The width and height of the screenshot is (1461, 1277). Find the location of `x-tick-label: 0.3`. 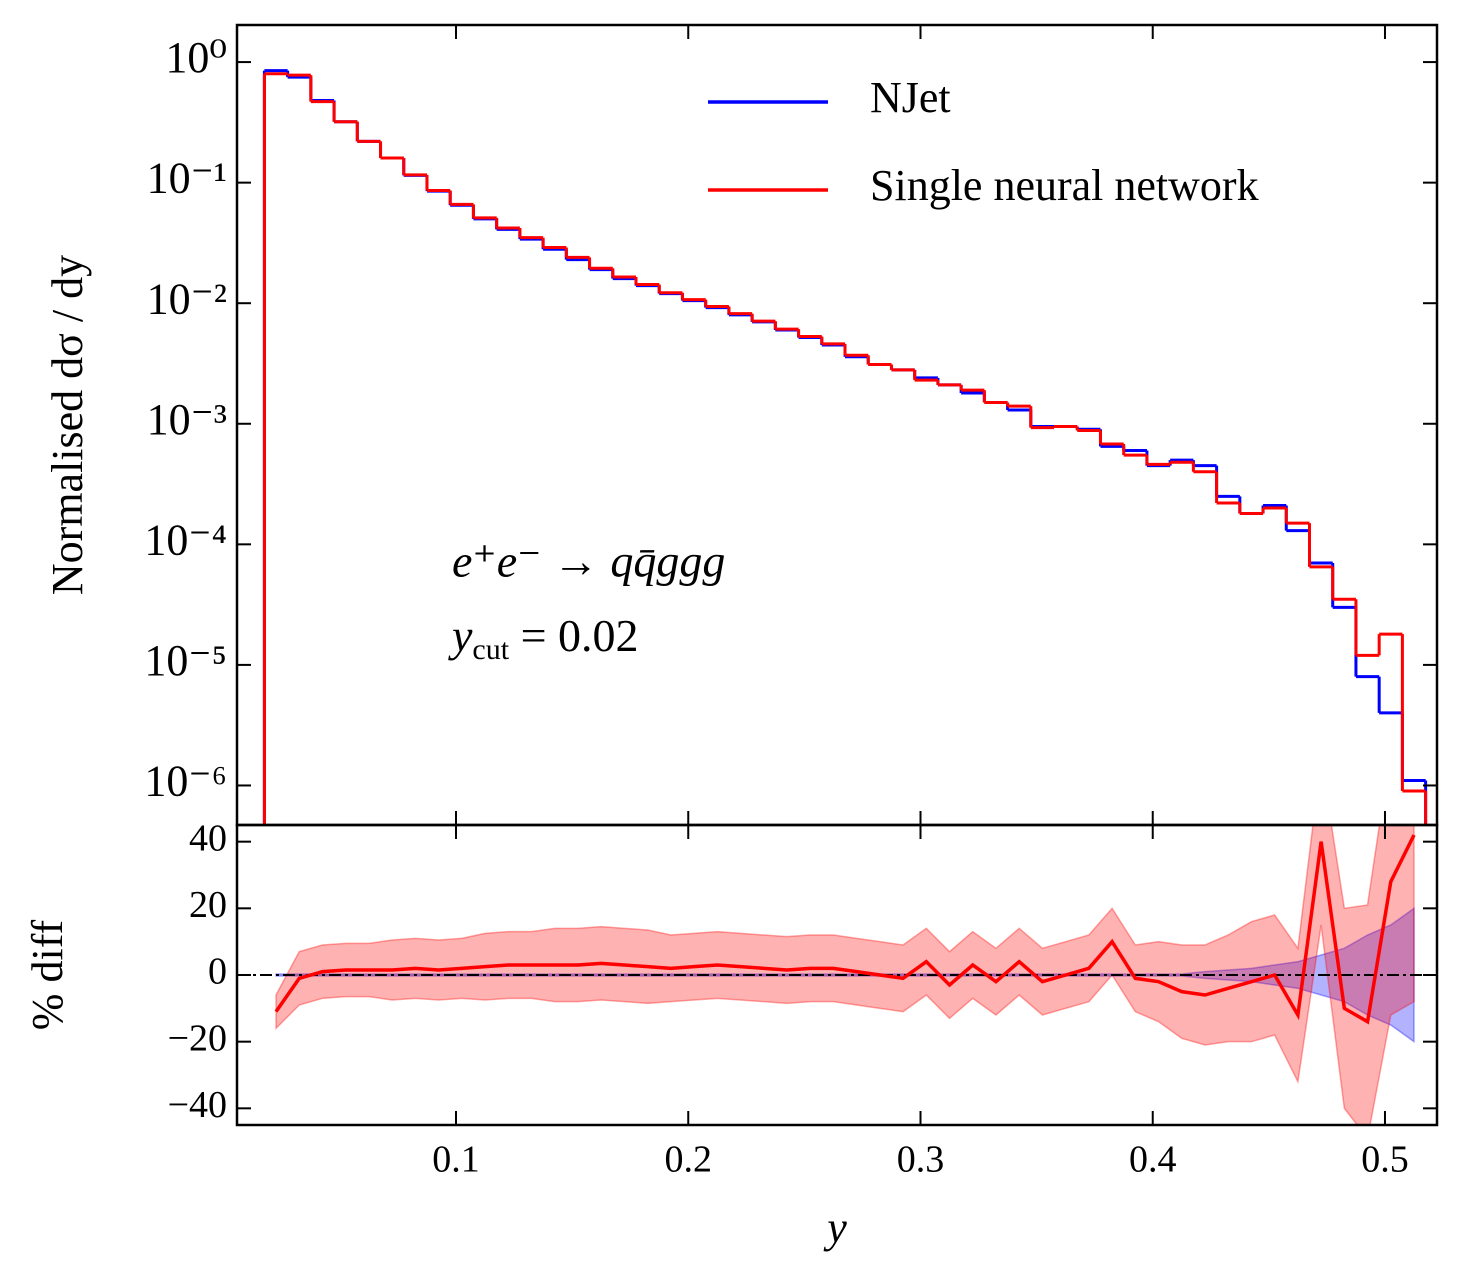

x-tick-label: 0.3 is located at coordinates (921, 1160).